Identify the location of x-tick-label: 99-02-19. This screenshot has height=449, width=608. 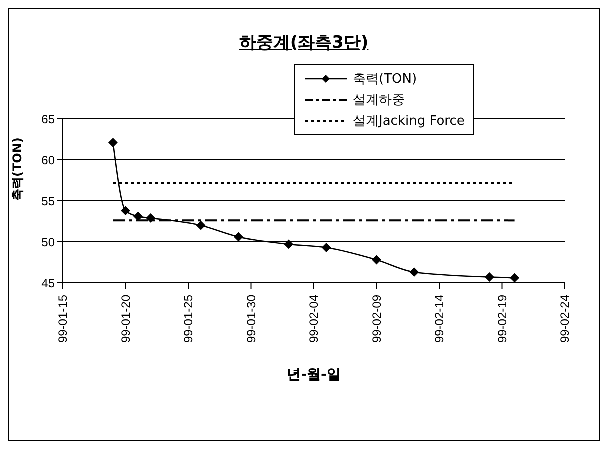
(502, 319).